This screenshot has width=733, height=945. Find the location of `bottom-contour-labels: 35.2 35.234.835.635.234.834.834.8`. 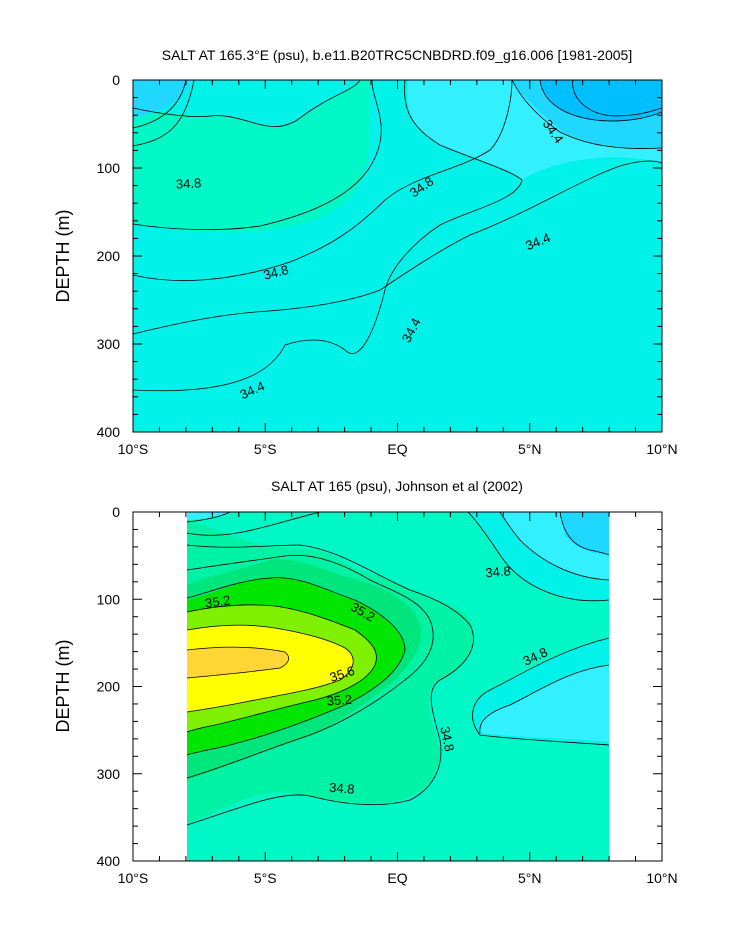

bottom-contour-labels: 35.2 35.234.835.635.234.834.834.8 is located at coordinates (377, 680).